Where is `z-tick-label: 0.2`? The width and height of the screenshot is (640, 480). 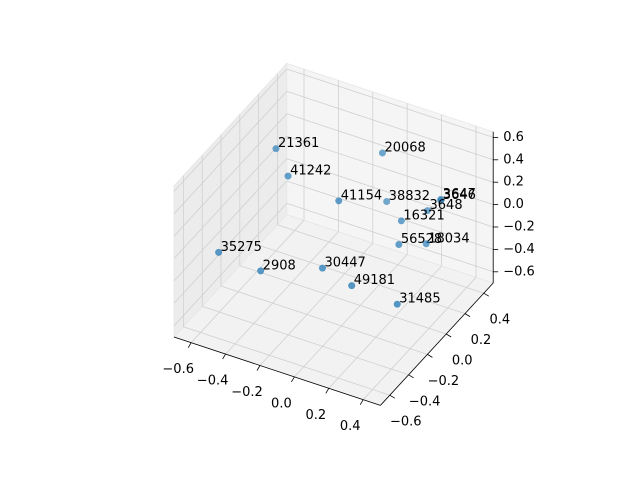
z-tick-label: 0.2 is located at coordinates (513, 182).